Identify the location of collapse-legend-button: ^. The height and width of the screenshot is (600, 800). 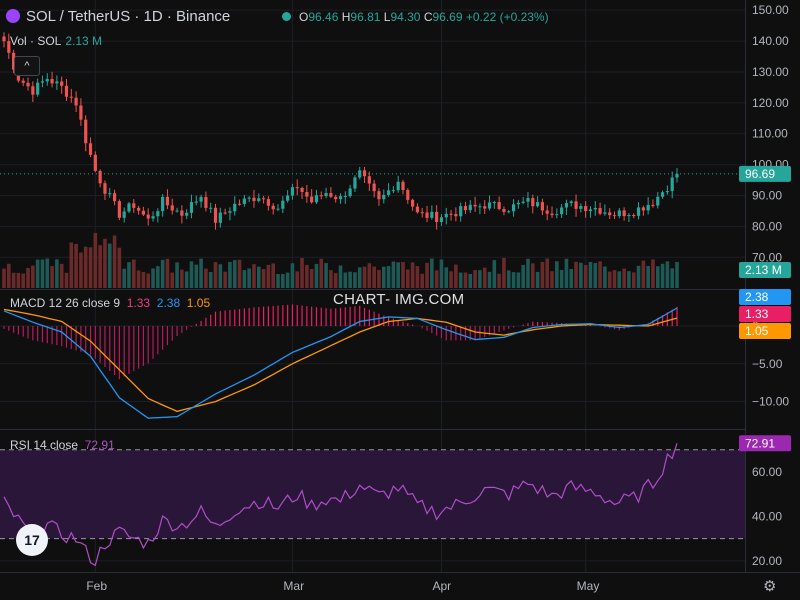
(27, 66).